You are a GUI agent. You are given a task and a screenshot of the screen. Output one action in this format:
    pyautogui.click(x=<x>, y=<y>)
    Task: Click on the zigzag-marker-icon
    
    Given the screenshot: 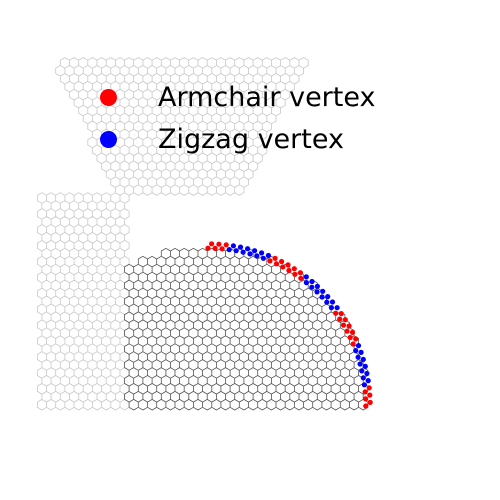 What is the action you would take?
    pyautogui.click(x=108, y=139)
    